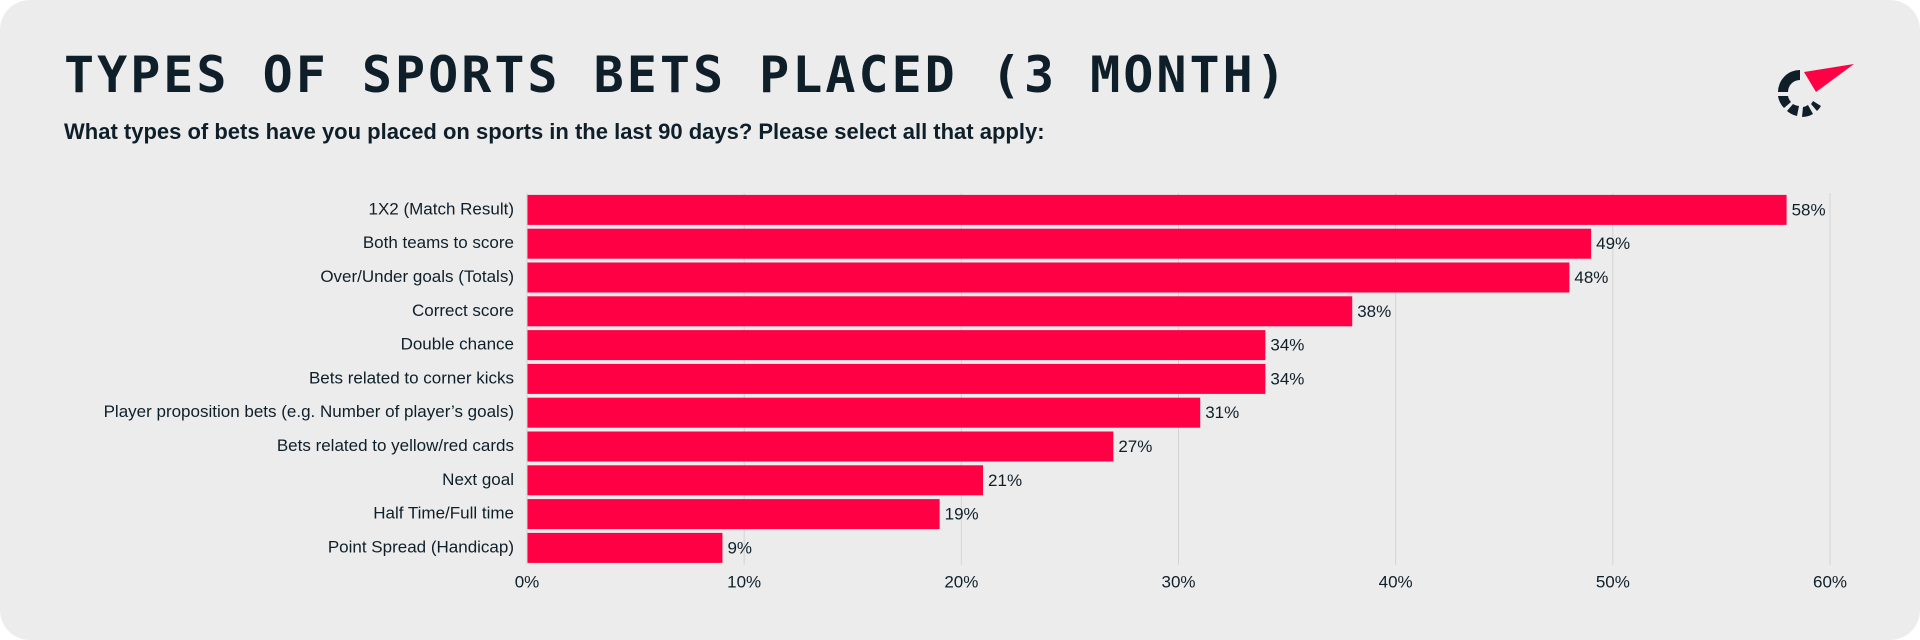  Describe the element at coordinates (1396, 581) in the screenshot. I see `x-tick-label: 40%` at that location.